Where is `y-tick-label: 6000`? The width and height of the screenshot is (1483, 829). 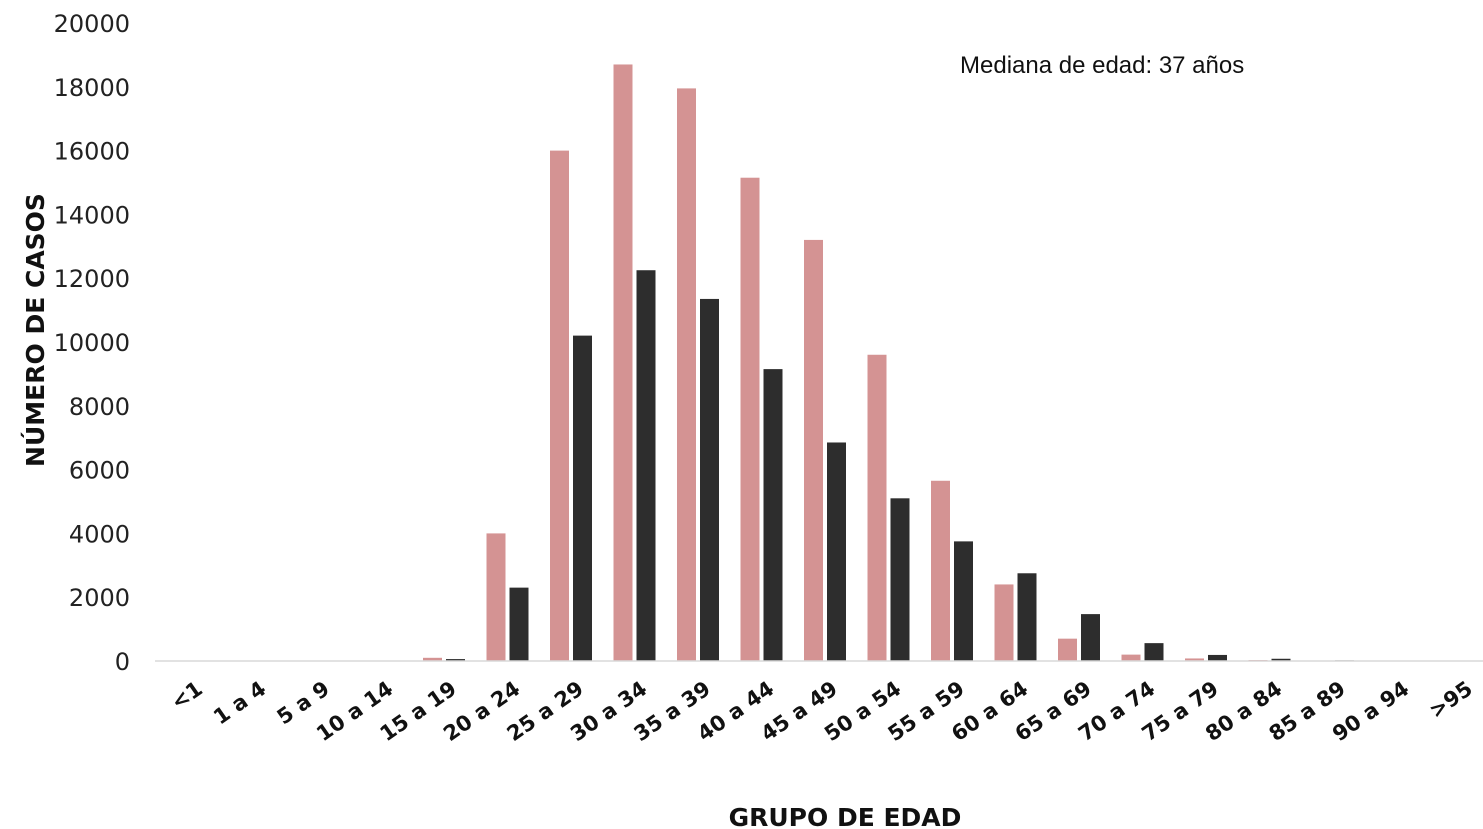 y-tick-label: 6000 is located at coordinates (99, 471).